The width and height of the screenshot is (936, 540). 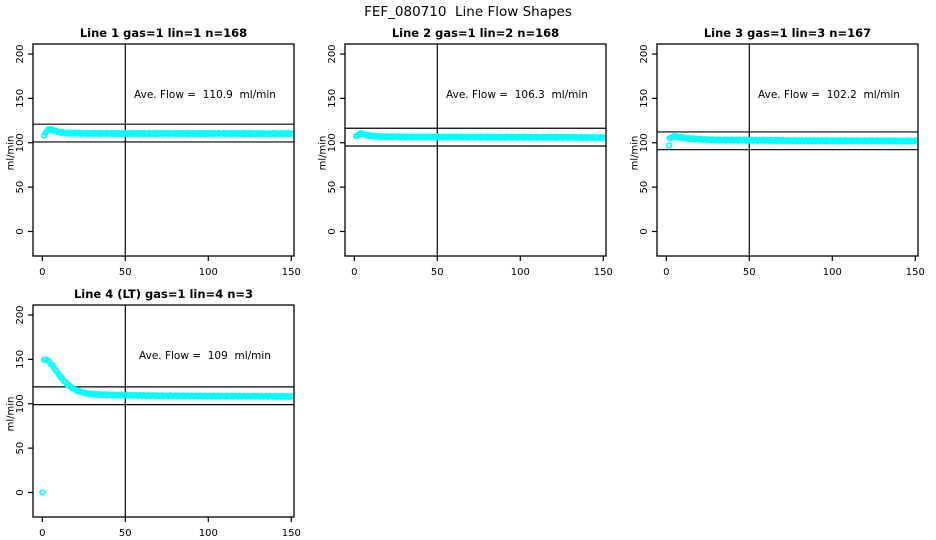 What do you see at coordinates (163, 33) in the screenshot?
I see `panel-title: Line 1 gas=1 lin=1 n=168` at bounding box center [163, 33].